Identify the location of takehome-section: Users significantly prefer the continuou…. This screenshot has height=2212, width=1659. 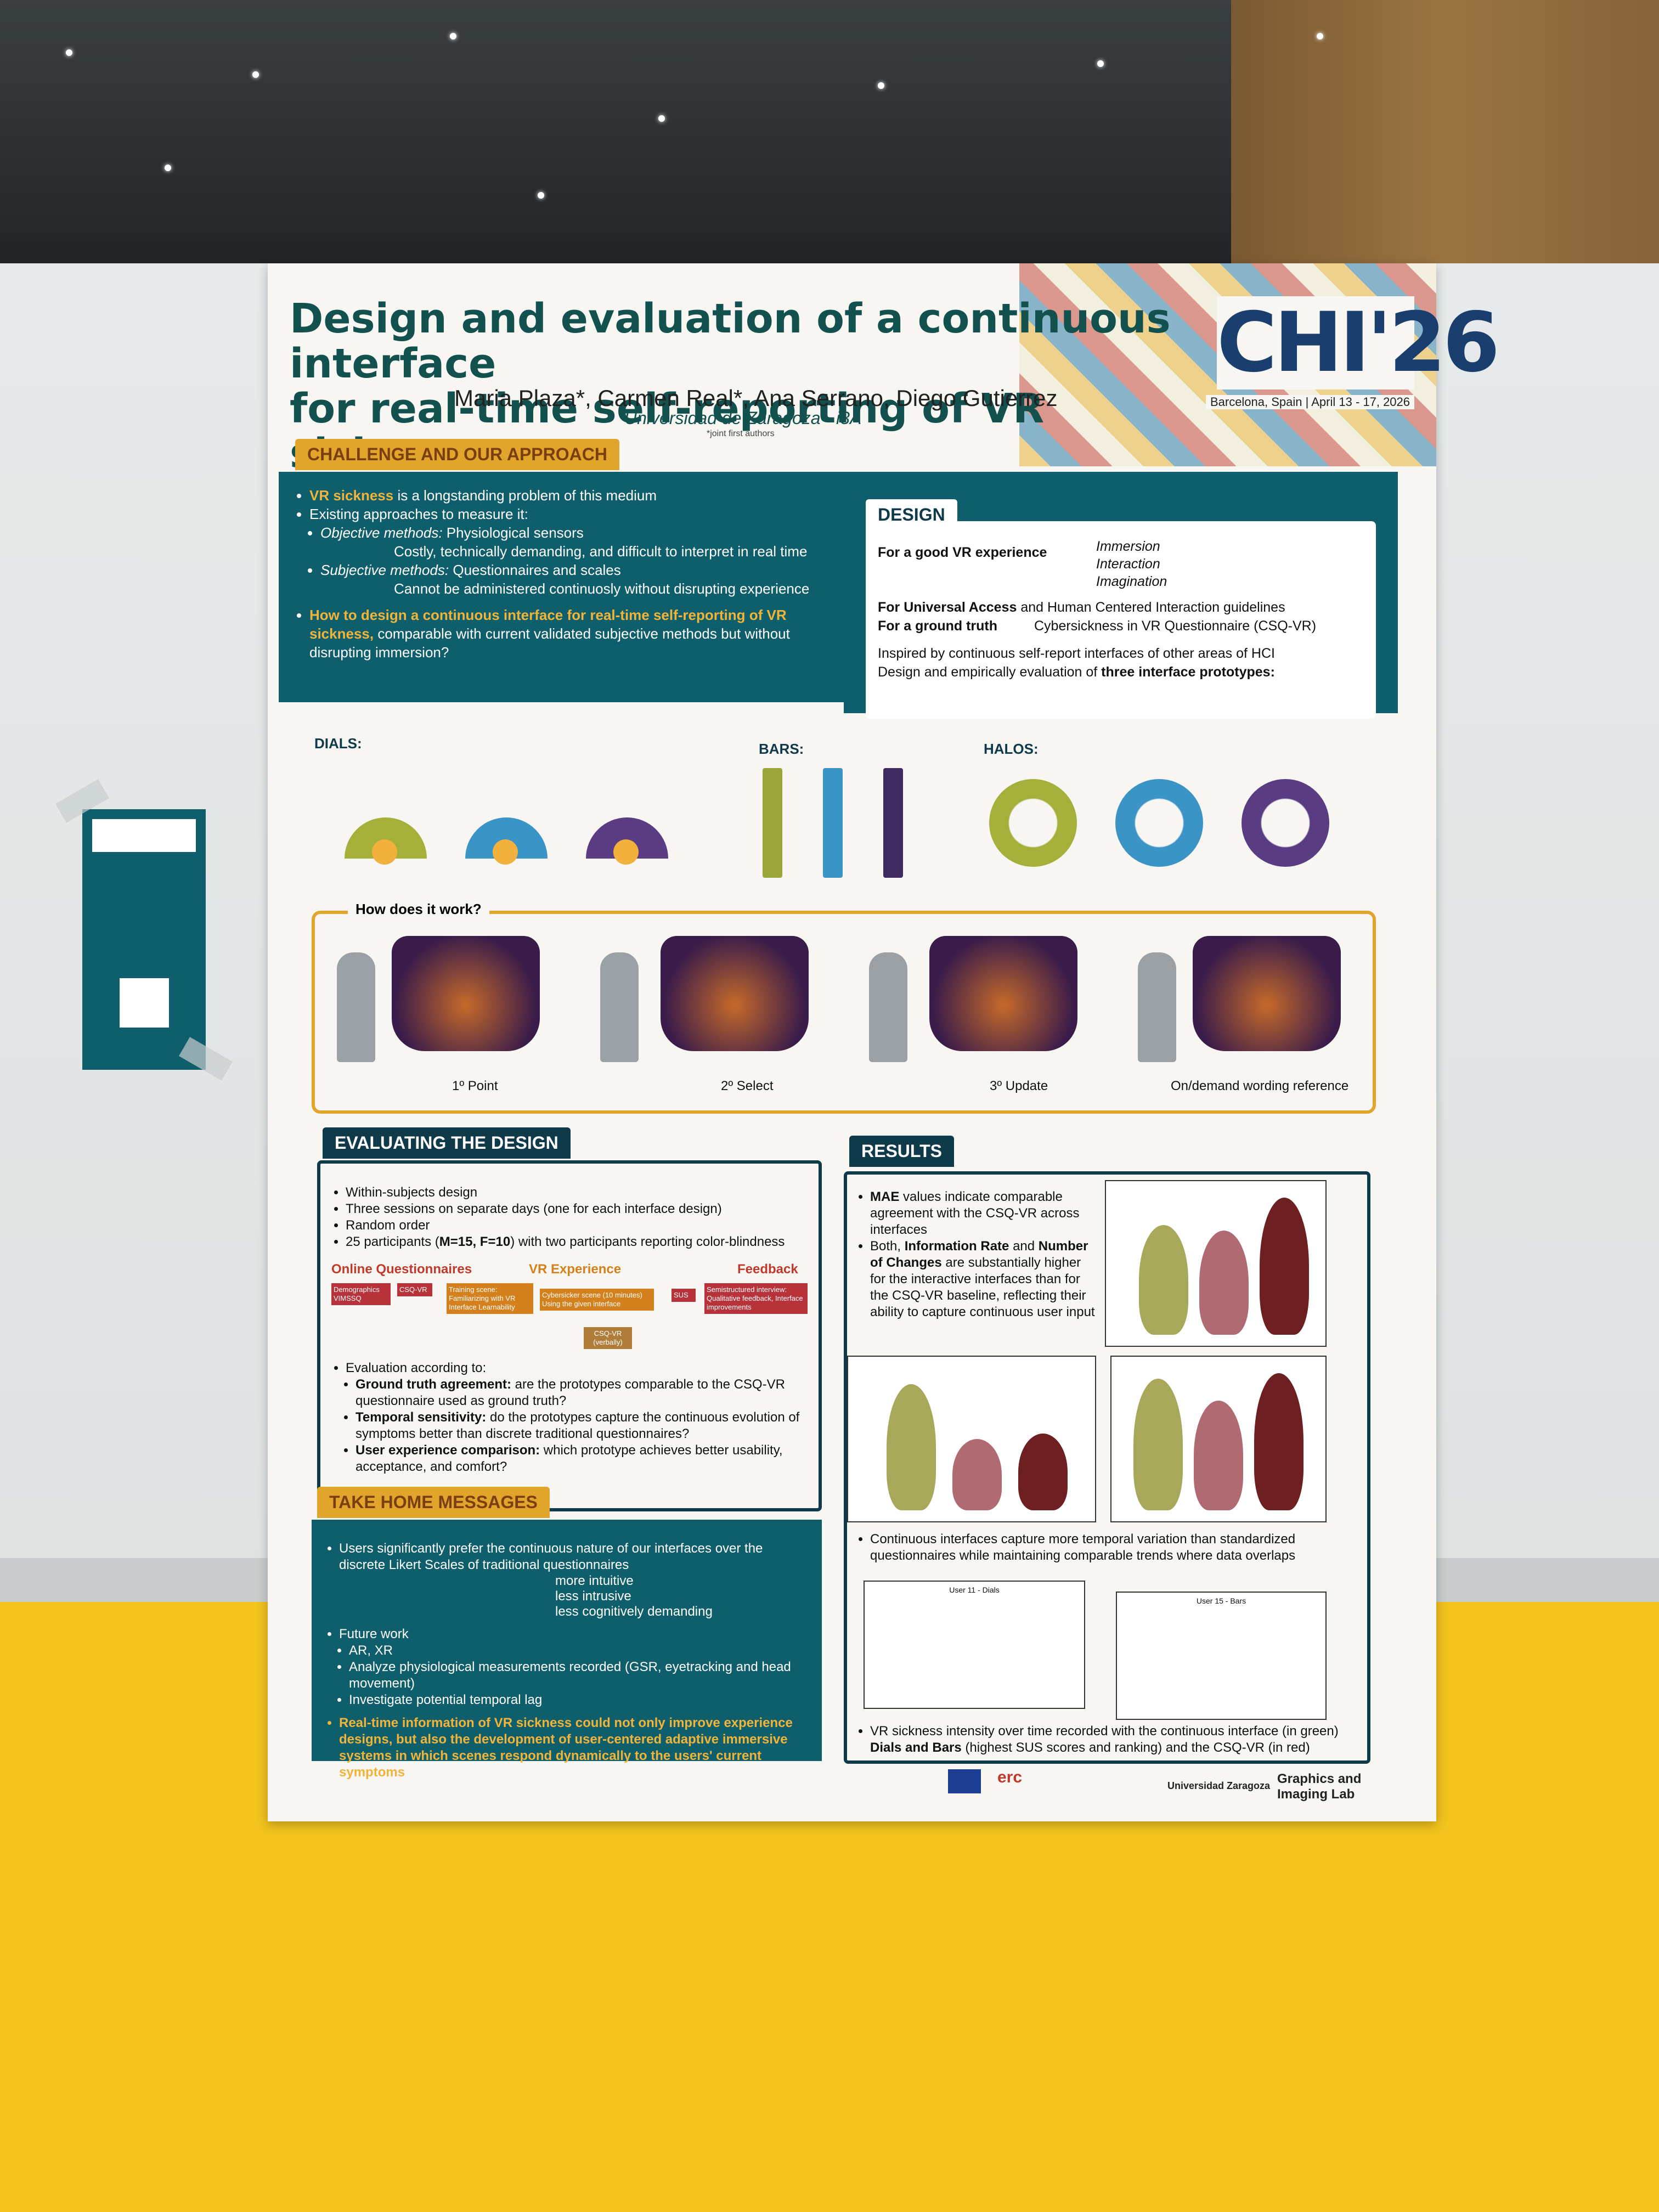
(567, 1650).